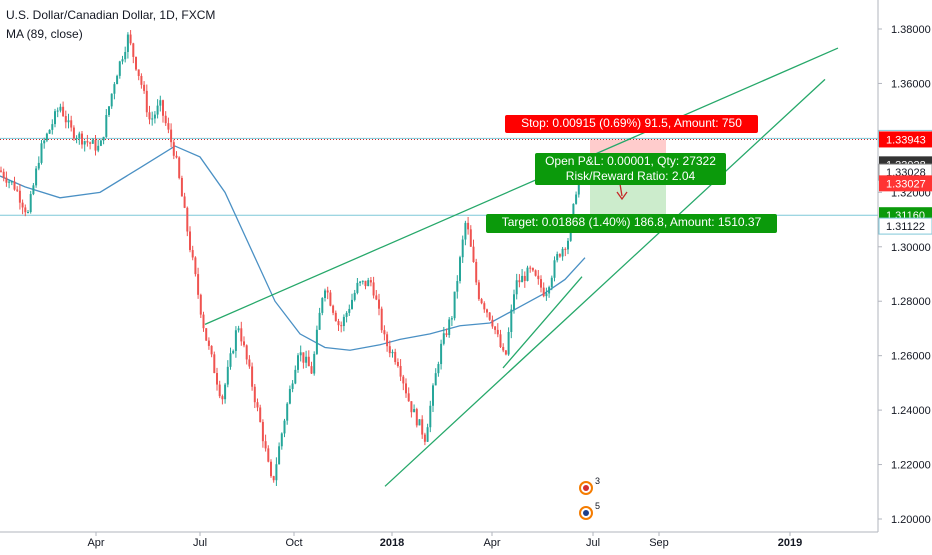 This screenshot has width=932, height=555. What do you see at coordinates (589, 485) in the screenshot?
I see `canada-event-icon: 3` at bounding box center [589, 485].